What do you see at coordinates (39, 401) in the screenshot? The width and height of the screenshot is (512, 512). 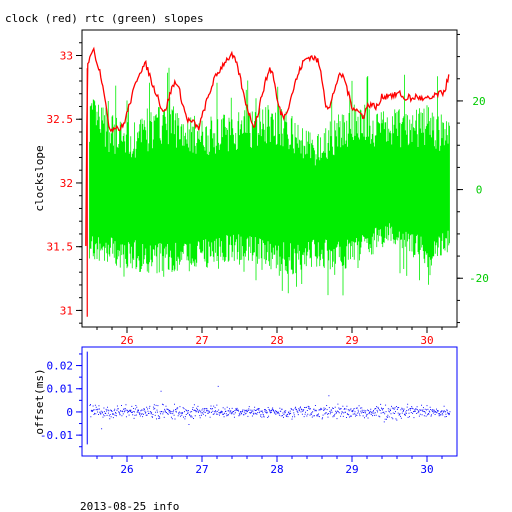 I see `y-axis-label-offset: offset(ms)` at bounding box center [39, 401].